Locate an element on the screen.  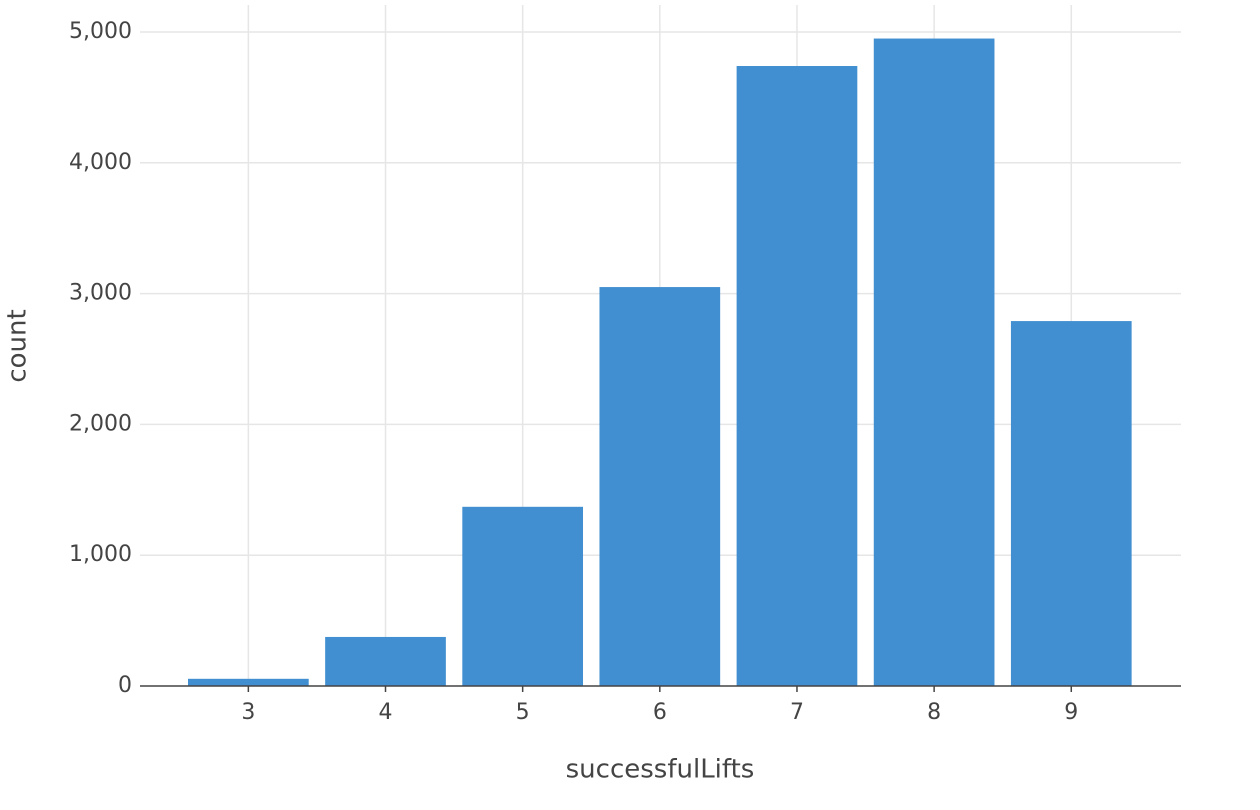
x-tick-label: 6 is located at coordinates (660, 712).